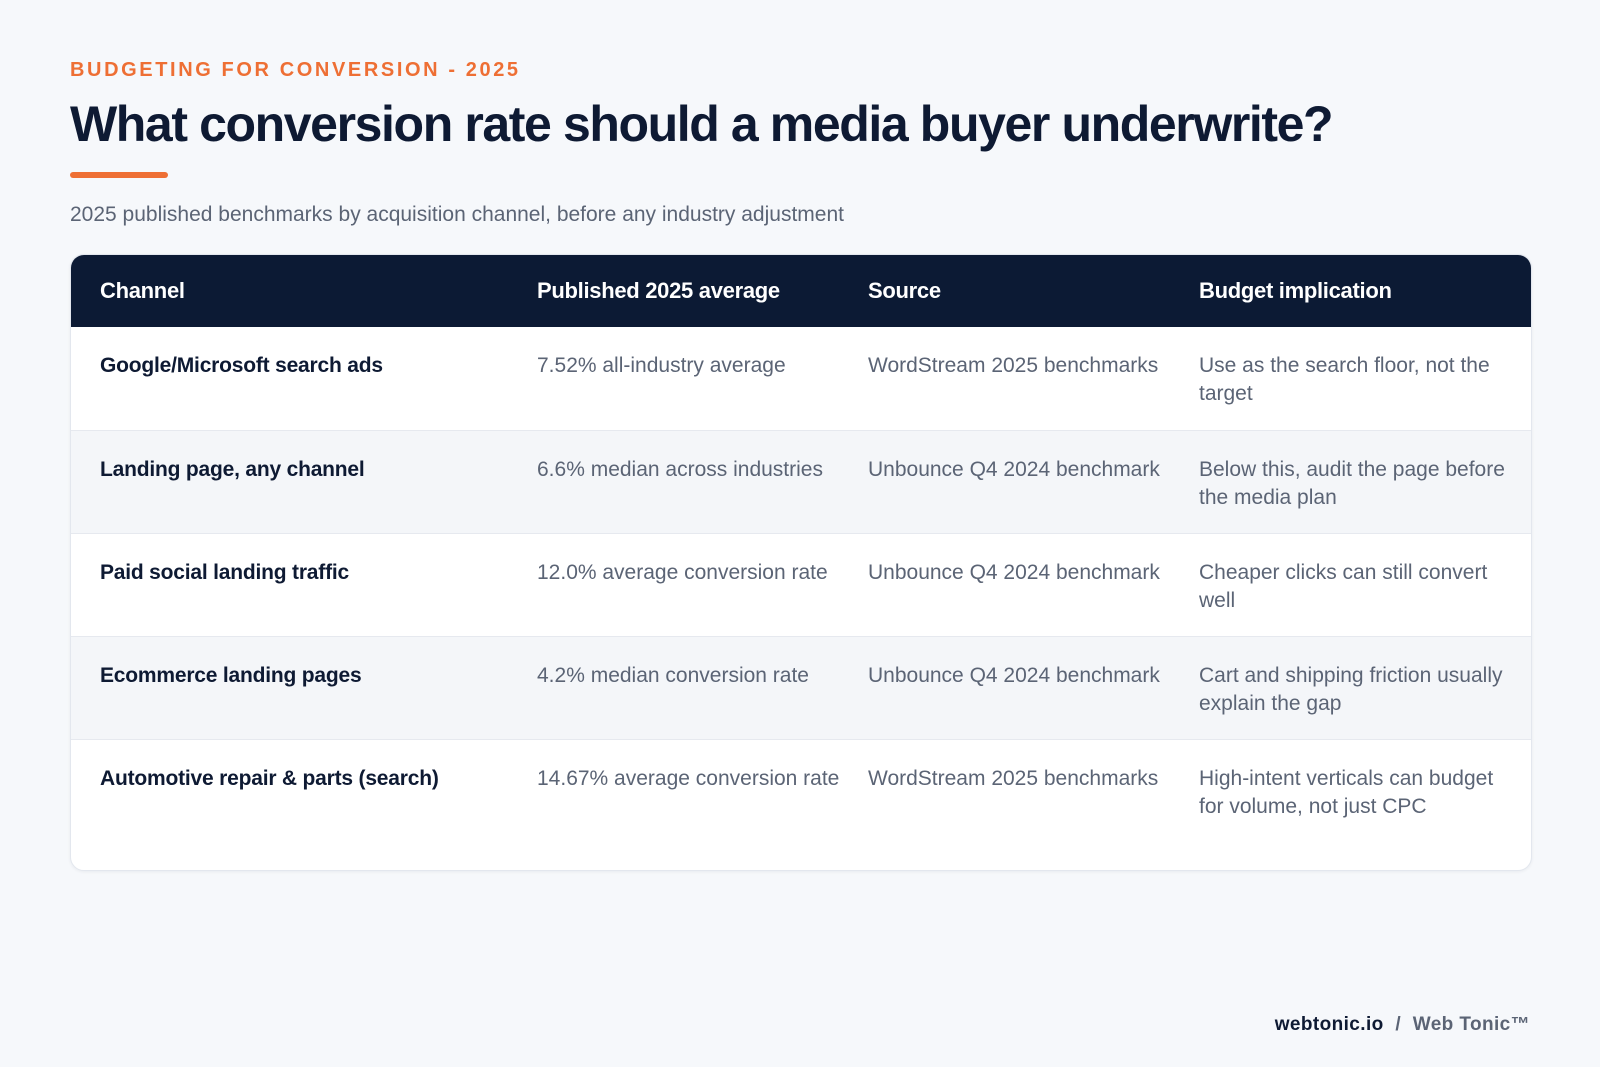 The height and width of the screenshot is (1067, 1600). What do you see at coordinates (241, 365) in the screenshot?
I see `cell-channel: Google/Microsoft search ads` at bounding box center [241, 365].